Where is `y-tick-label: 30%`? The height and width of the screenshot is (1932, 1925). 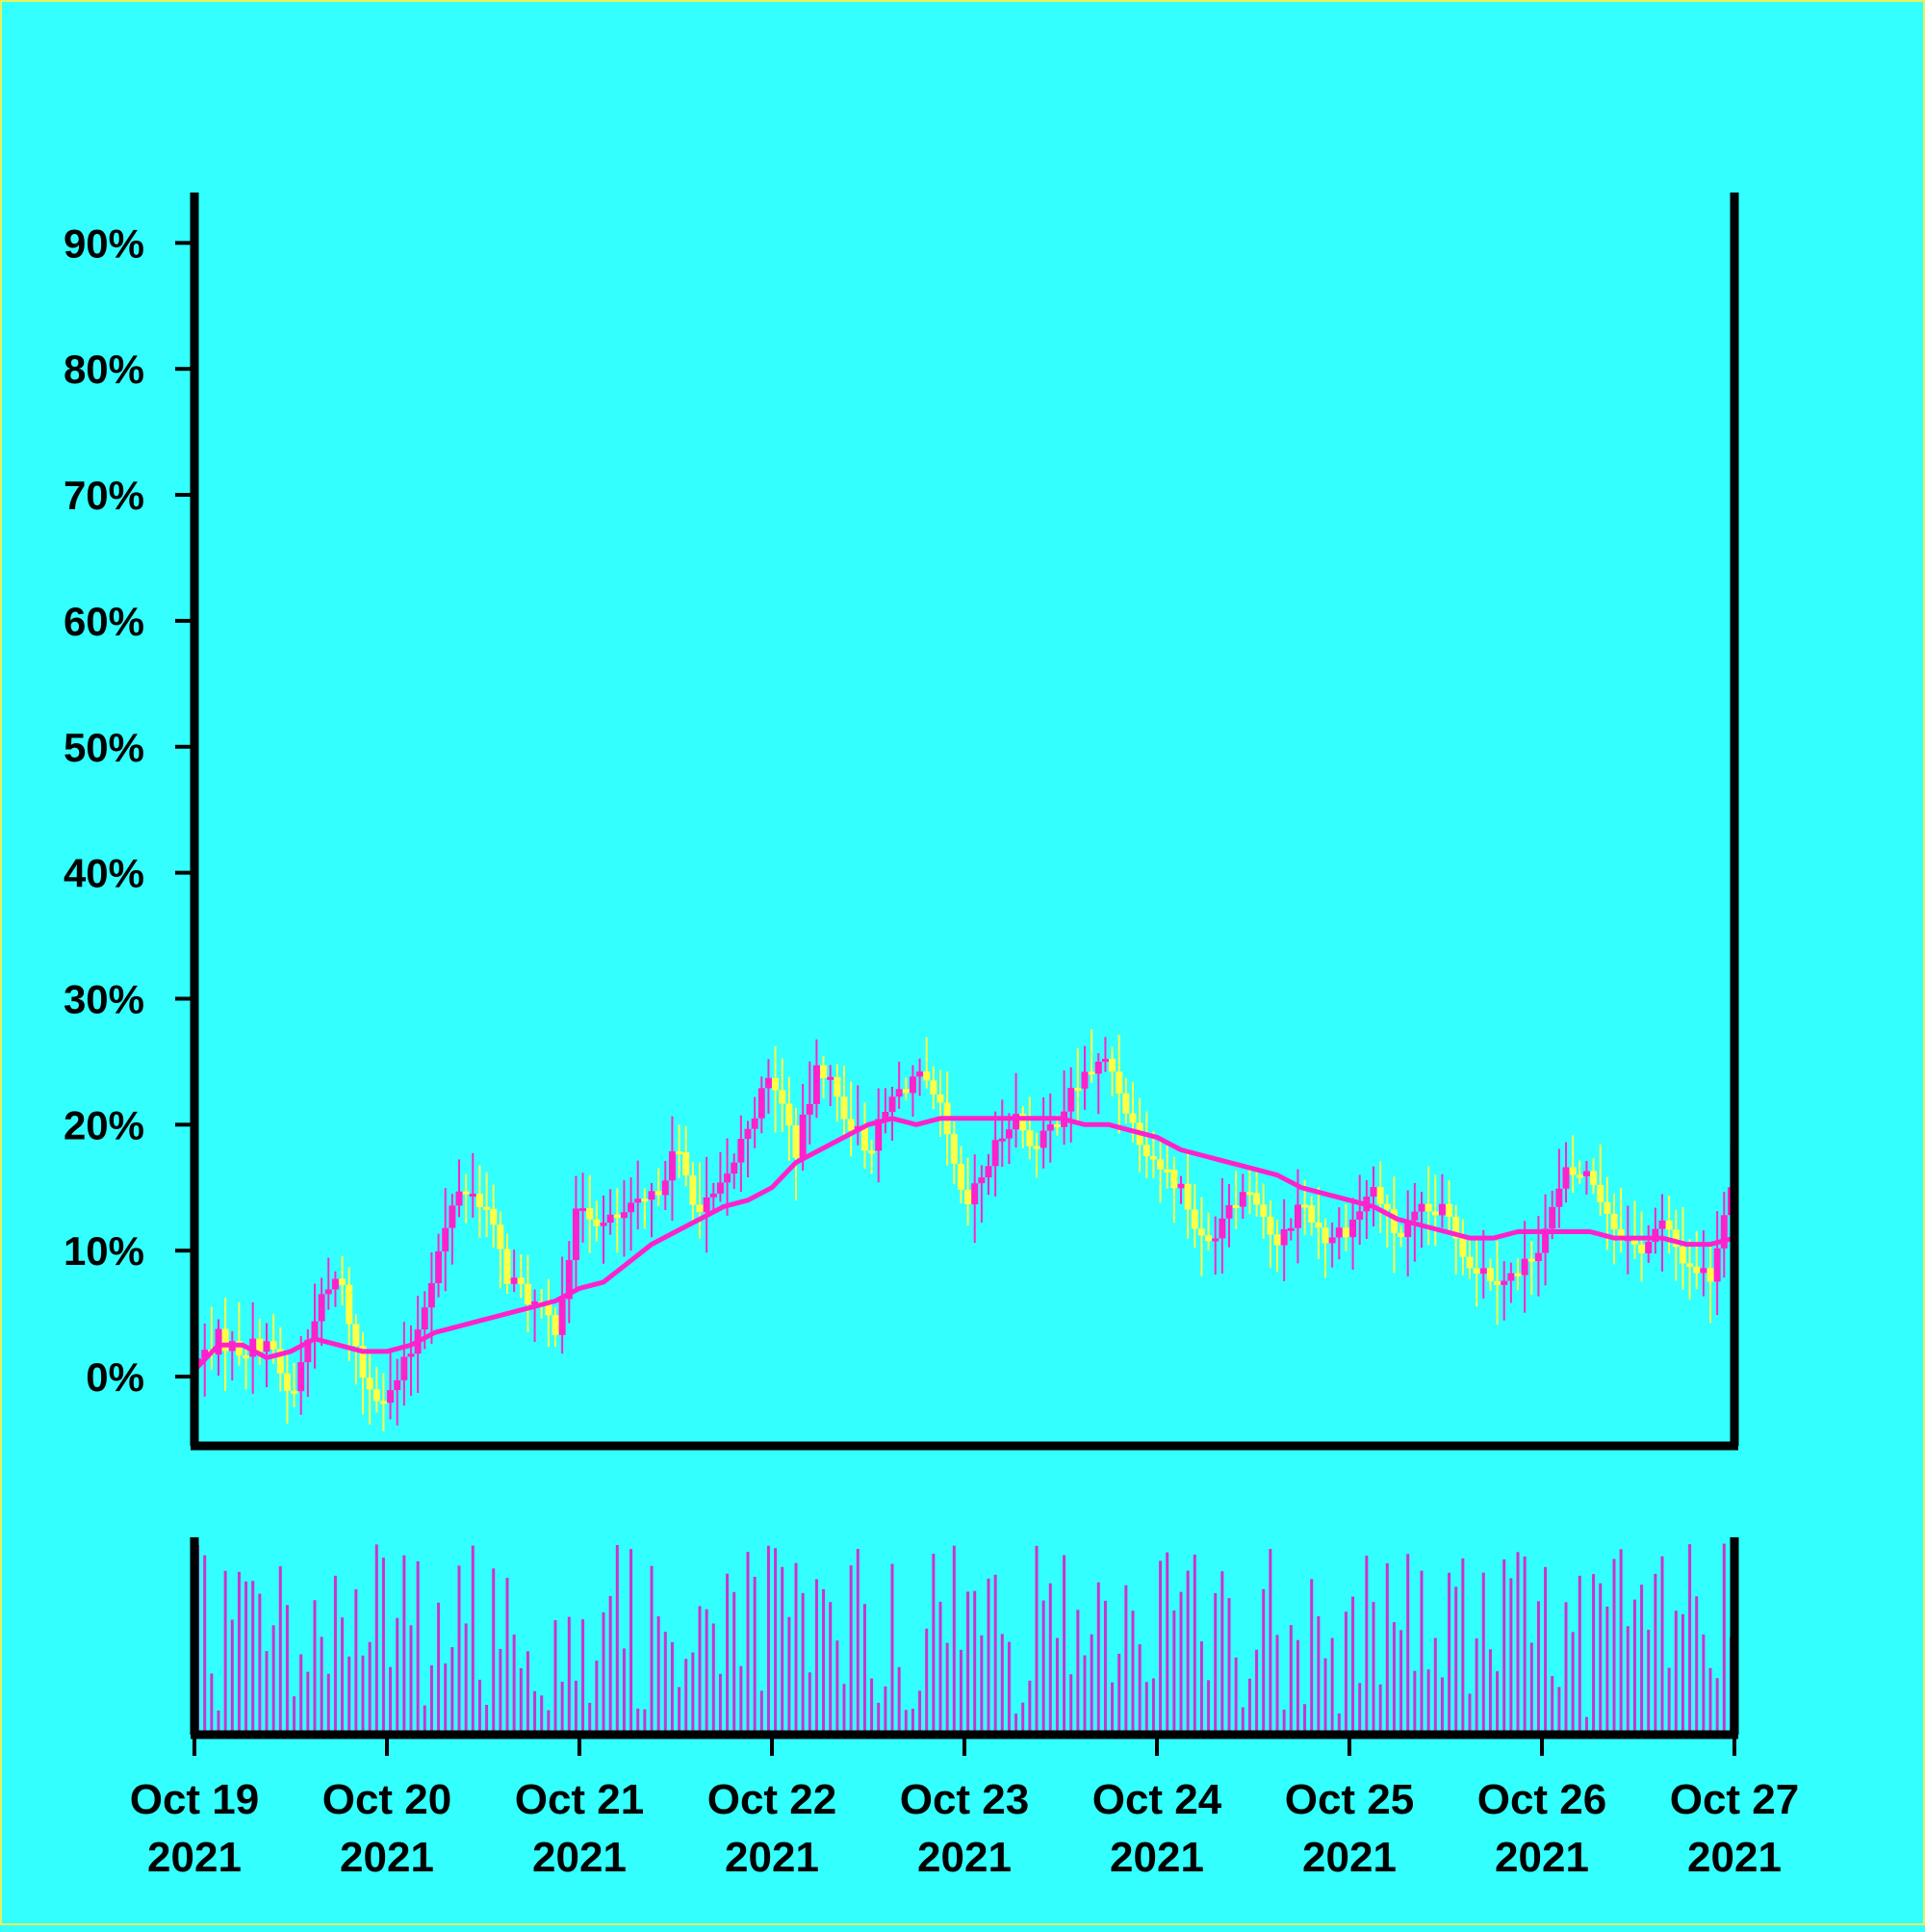
y-tick-label: 30% is located at coordinates (104, 998).